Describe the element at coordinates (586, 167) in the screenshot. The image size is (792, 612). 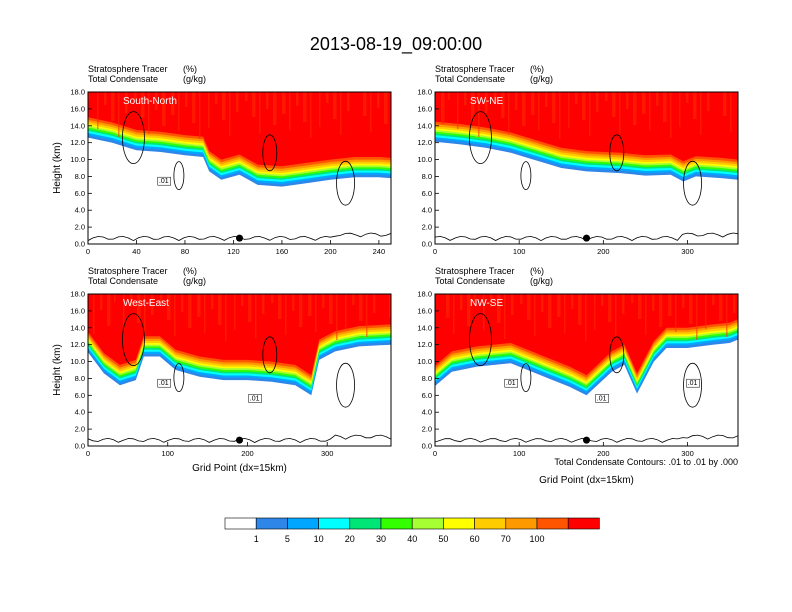
I see `tracer-field` at that location.